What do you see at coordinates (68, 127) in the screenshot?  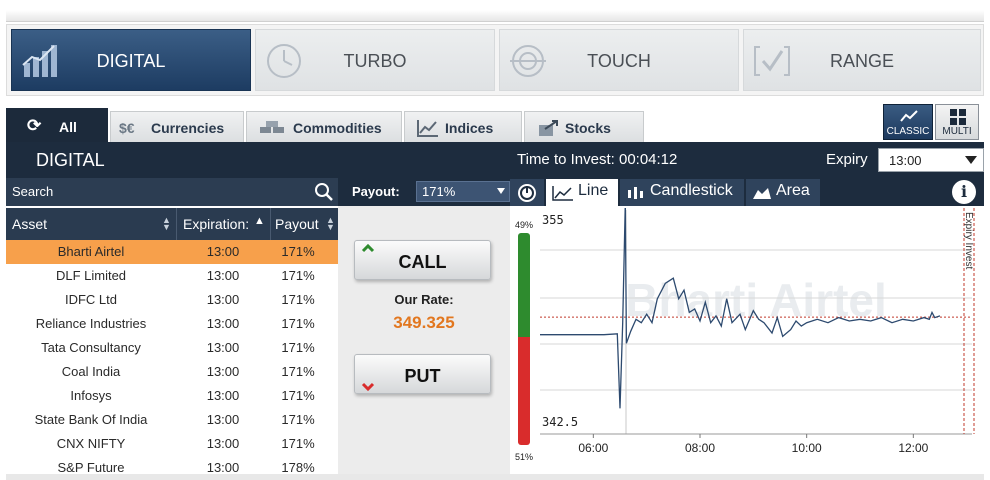 I see `tab-label: All` at bounding box center [68, 127].